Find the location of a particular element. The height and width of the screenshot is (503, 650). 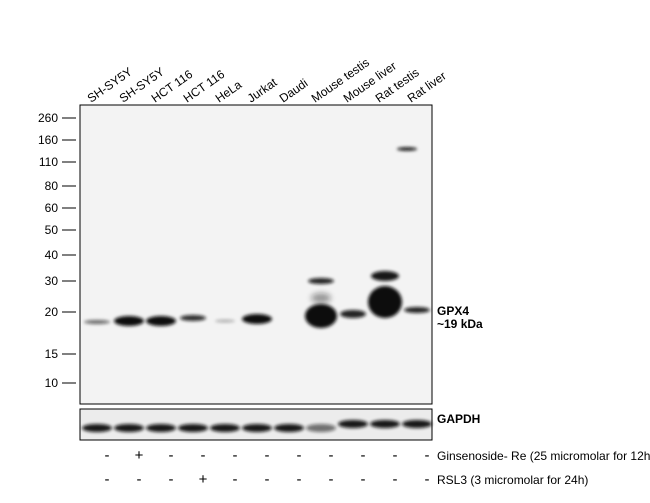

treatment-label: Ginsenoside- Re (25 micromolar for 12h) is located at coordinates (543, 456).